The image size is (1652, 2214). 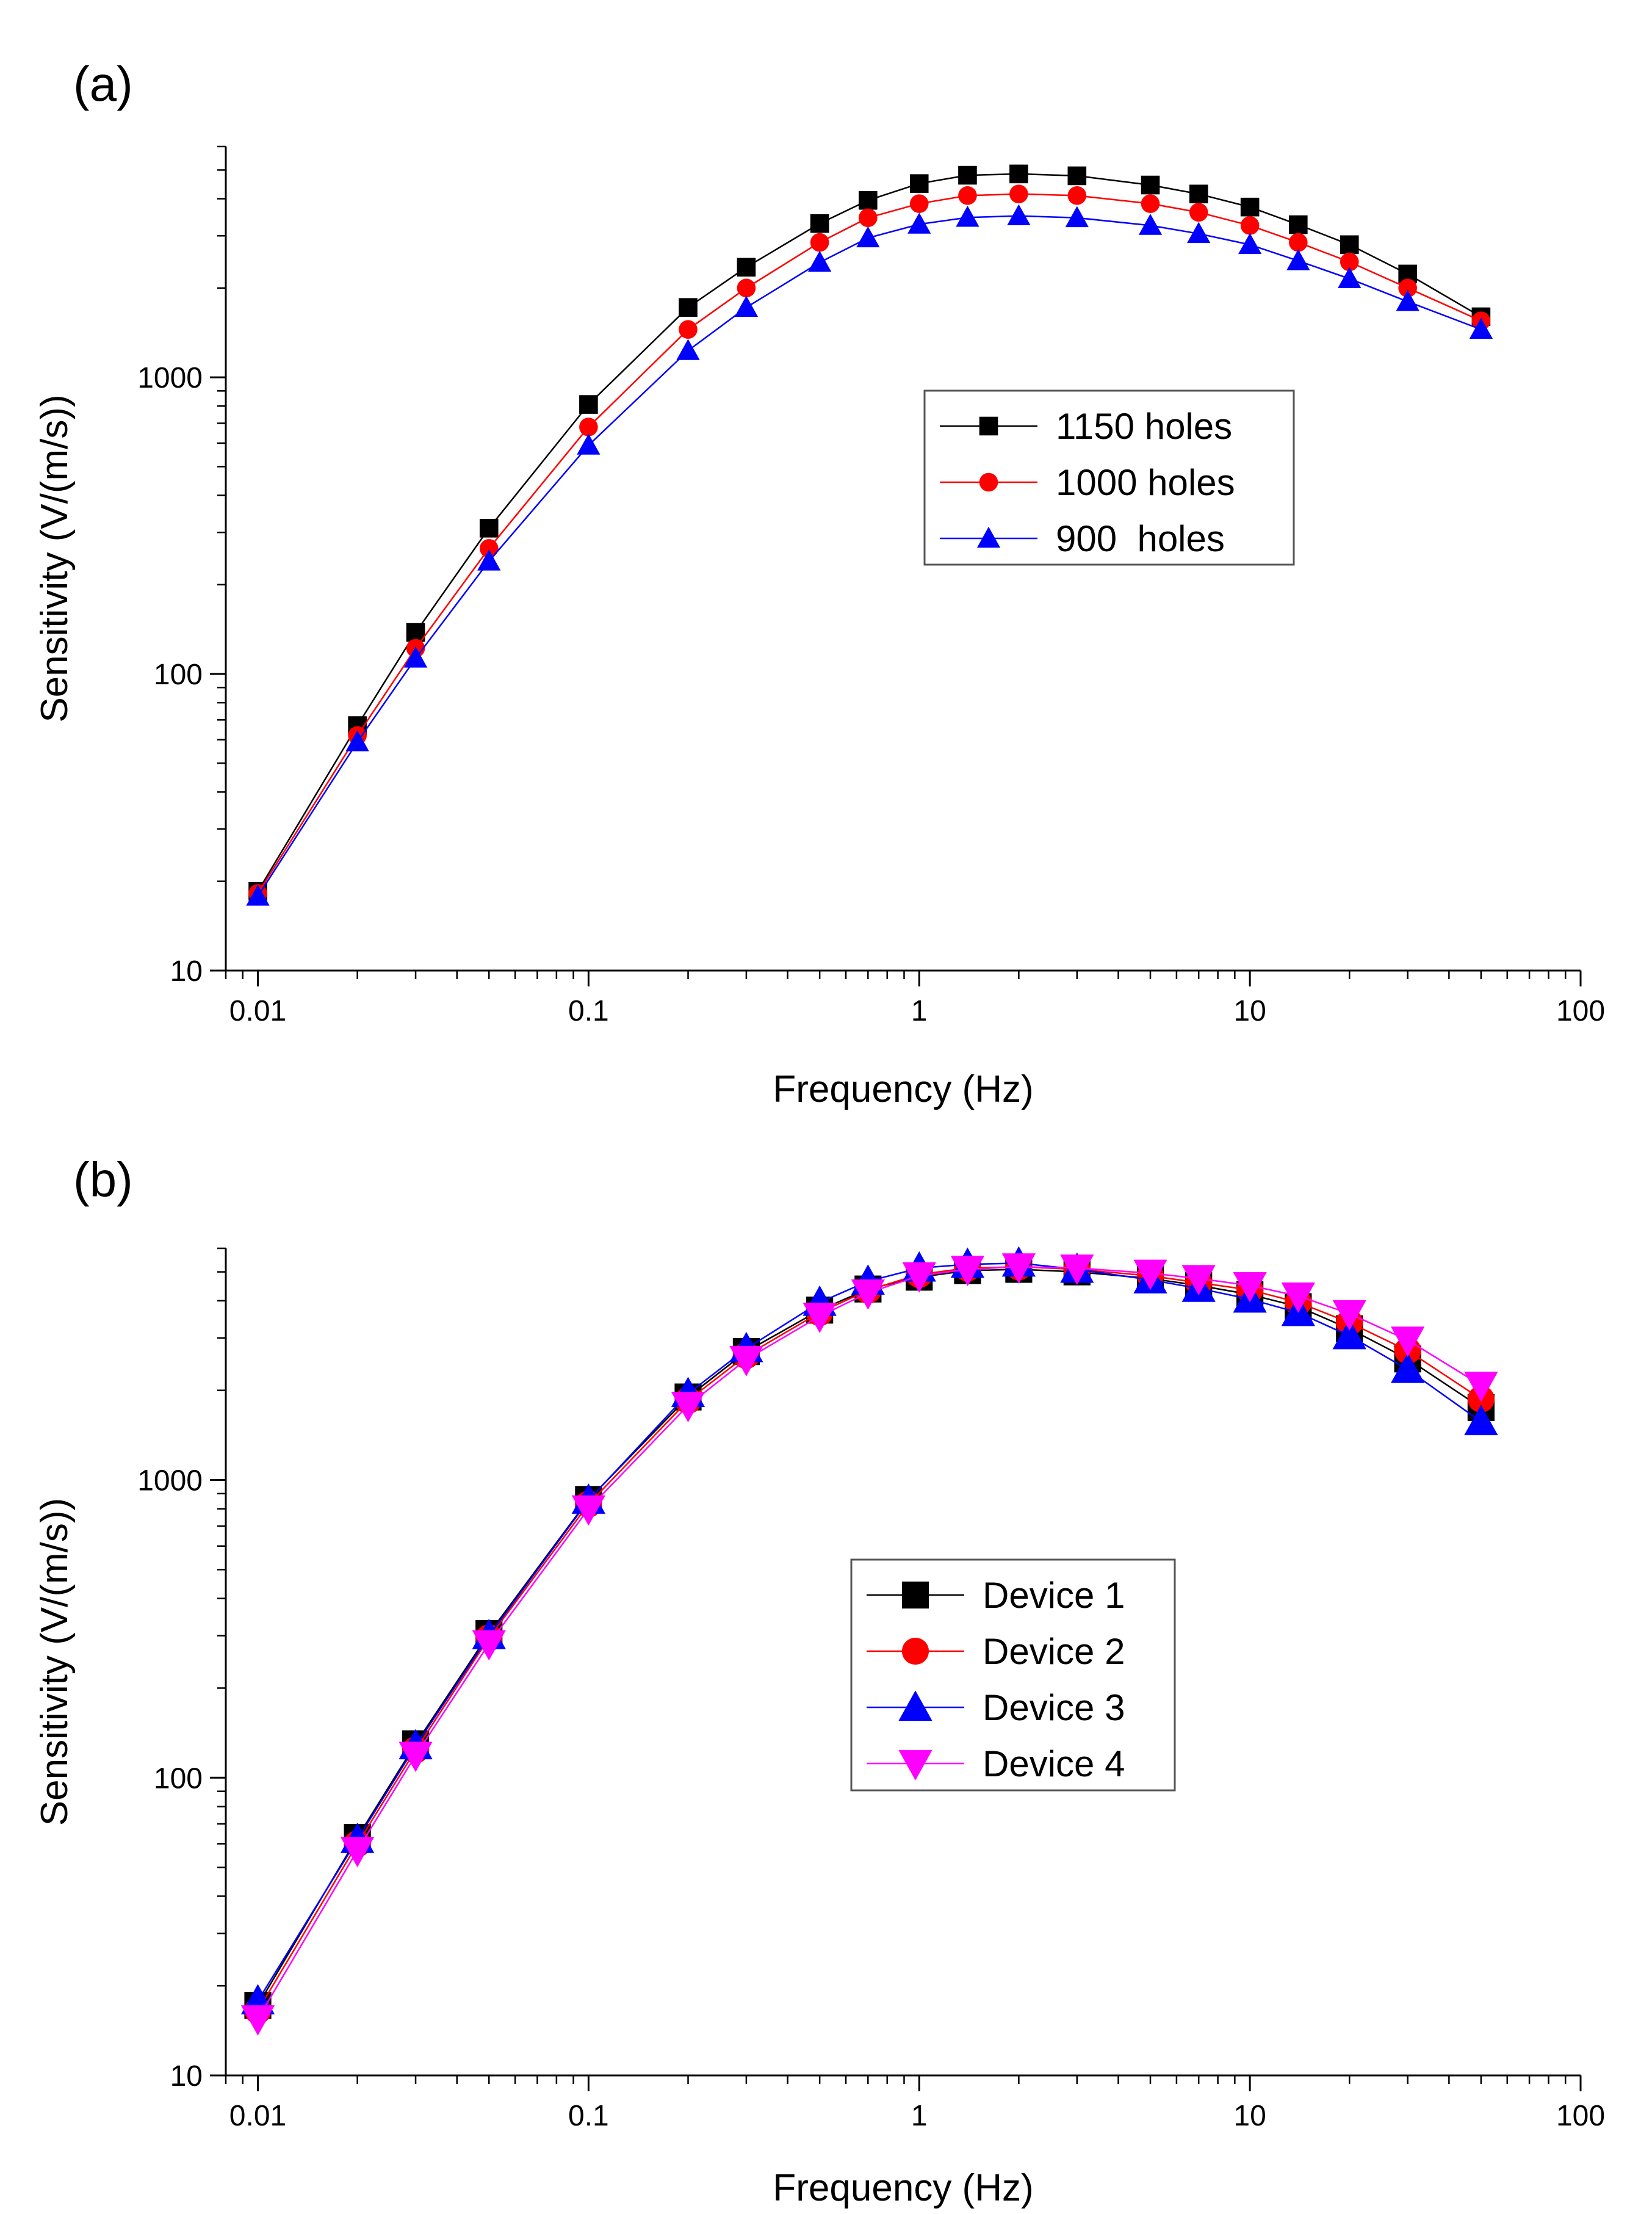 I want to click on legend-label: Device 2, so click(x=1054, y=1651).